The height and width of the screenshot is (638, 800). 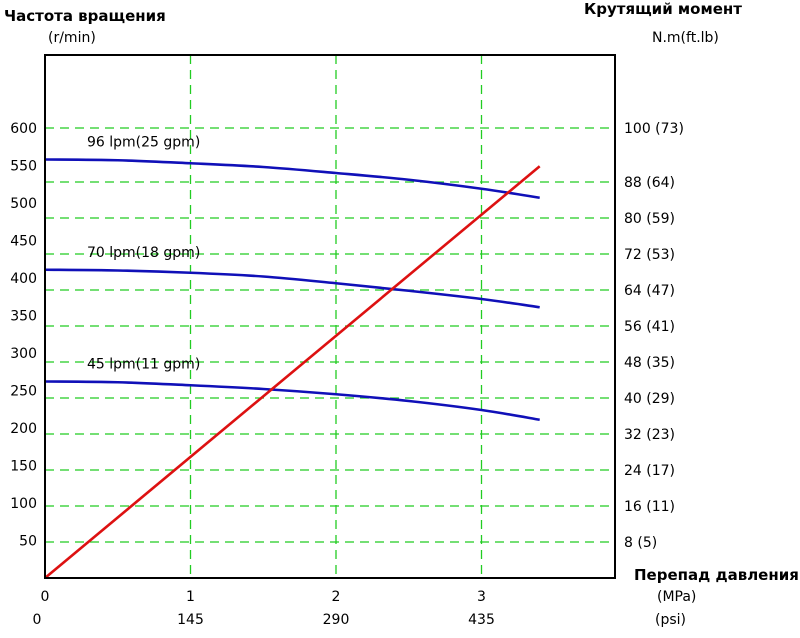 What do you see at coordinates (649, 507) in the screenshot?
I see `right-tick-label: 16 (11)` at bounding box center [649, 507].